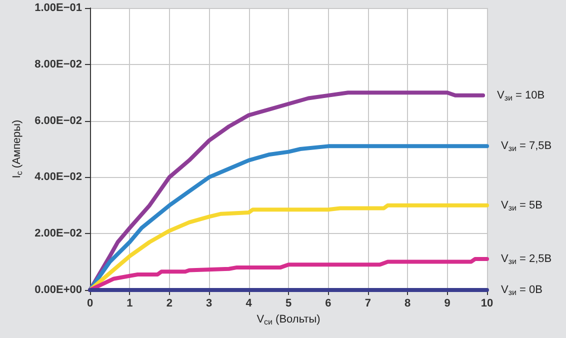 The height and width of the screenshot is (338, 566). I want to click on x-tick-label: 10, so click(487, 304).